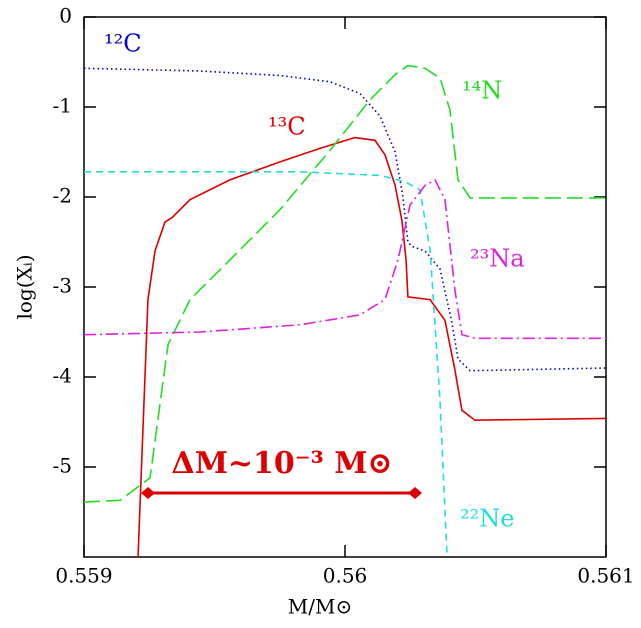 This screenshot has height=628, width=641. I want to click on delta-arrow, so click(281, 493).